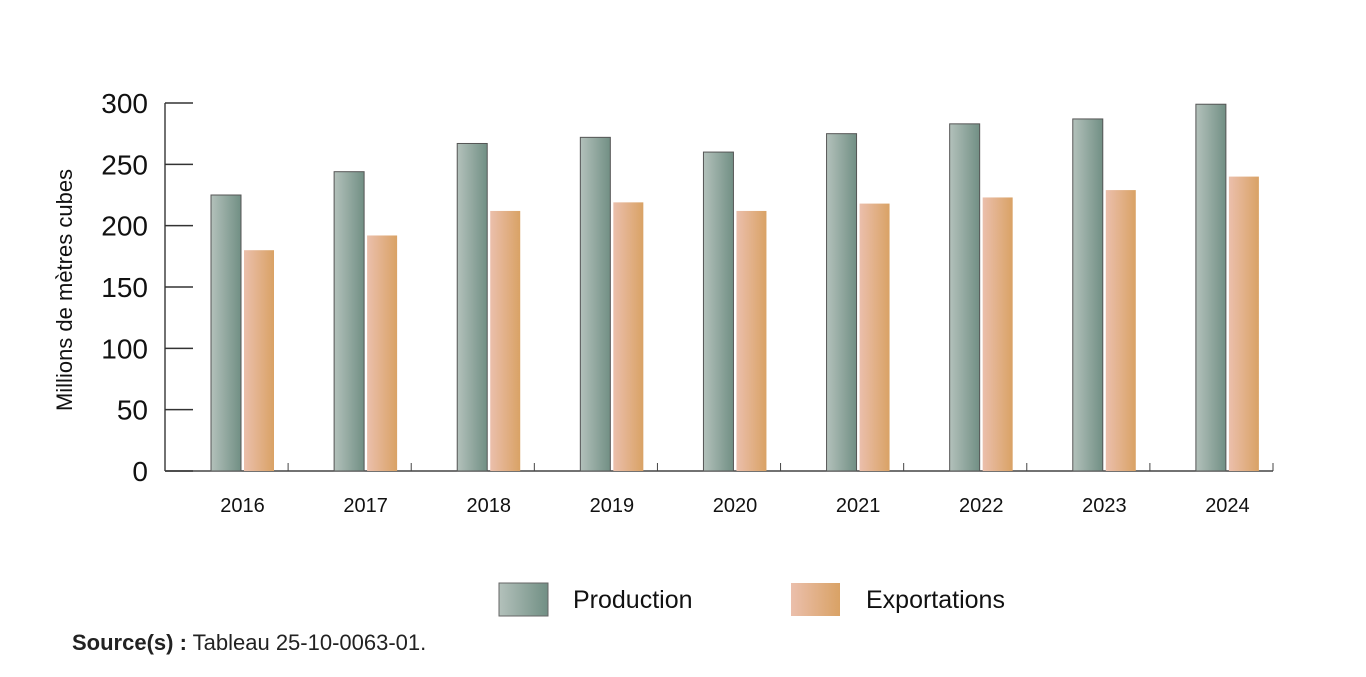 The height and width of the screenshot is (677, 1366). Describe the element at coordinates (309, 642) in the screenshot. I see `source-text: Tableau 25-10-0063-01.` at that location.